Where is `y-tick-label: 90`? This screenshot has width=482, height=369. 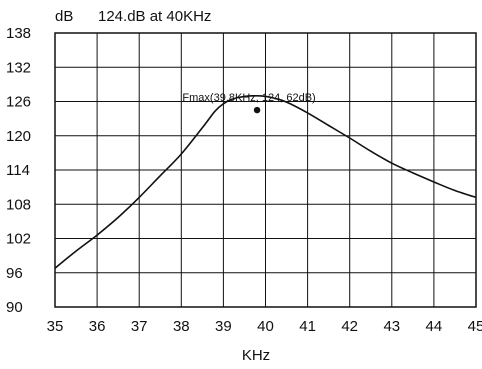
y-tick-label: 90 is located at coordinates (14, 307).